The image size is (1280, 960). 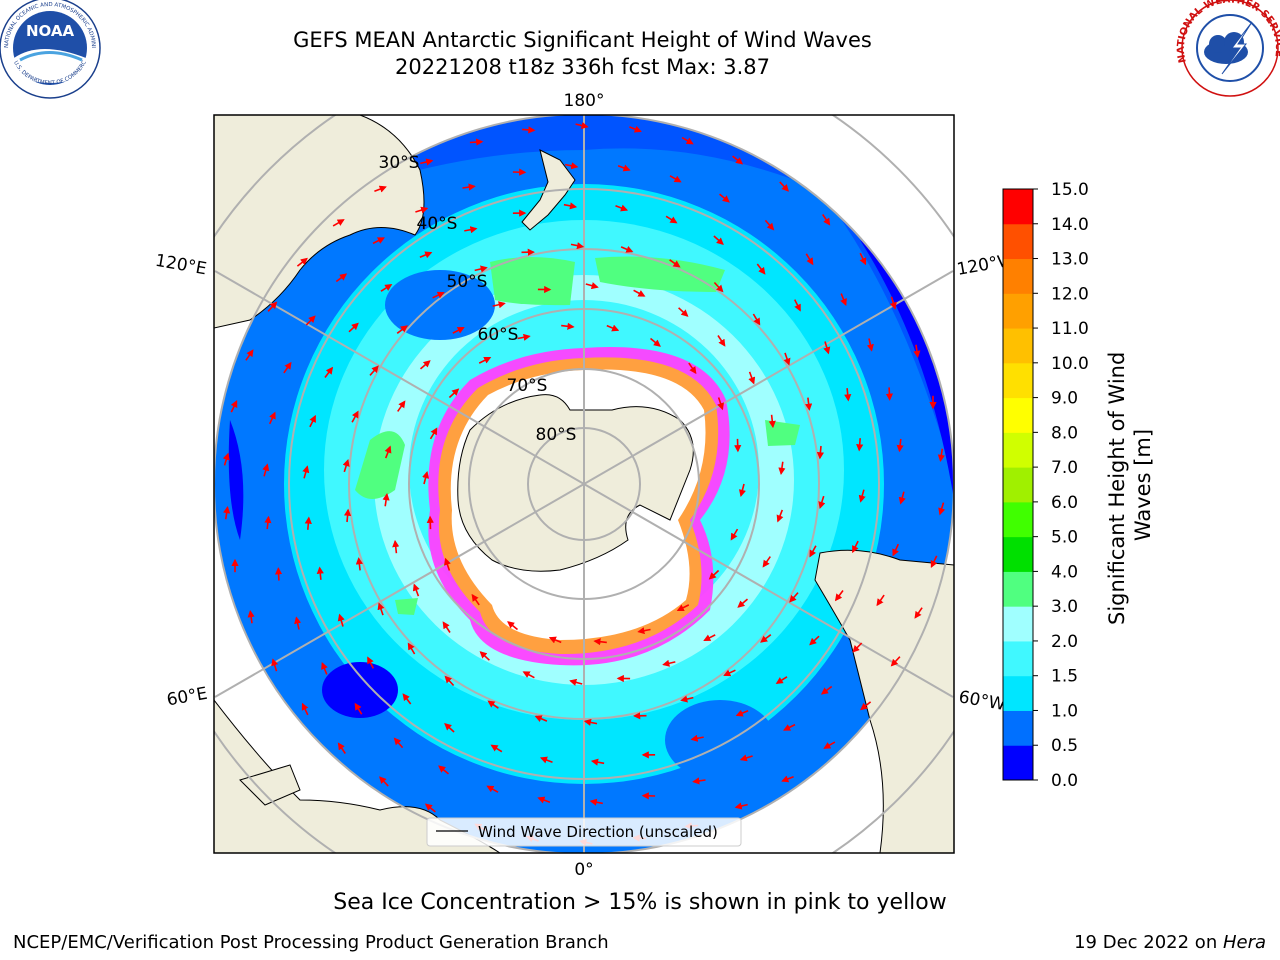 What do you see at coordinates (1064, 572) in the screenshot?
I see `colorbar-tick-label: 4.0` at bounding box center [1064, 572].